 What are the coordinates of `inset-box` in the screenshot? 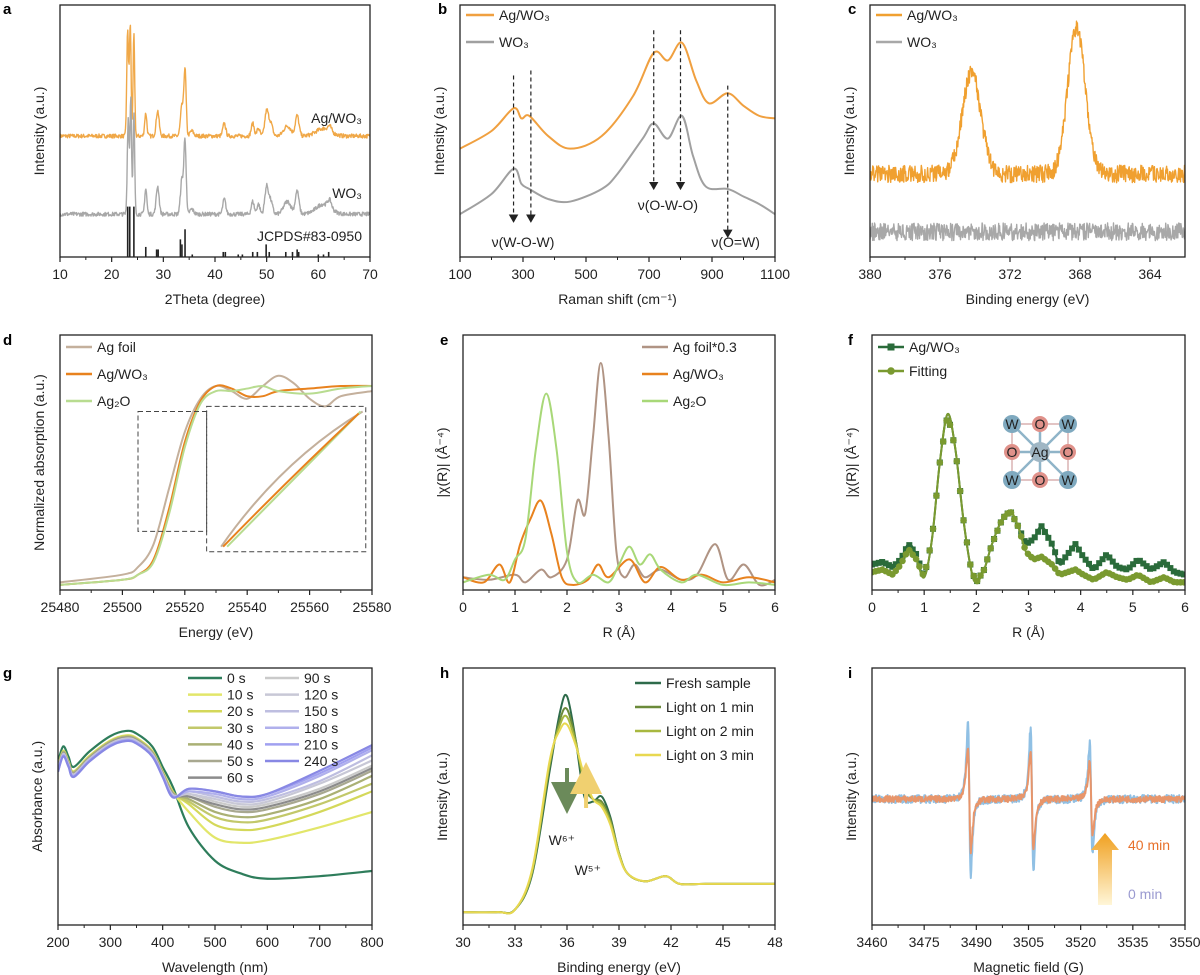 It's located at (286, 479).